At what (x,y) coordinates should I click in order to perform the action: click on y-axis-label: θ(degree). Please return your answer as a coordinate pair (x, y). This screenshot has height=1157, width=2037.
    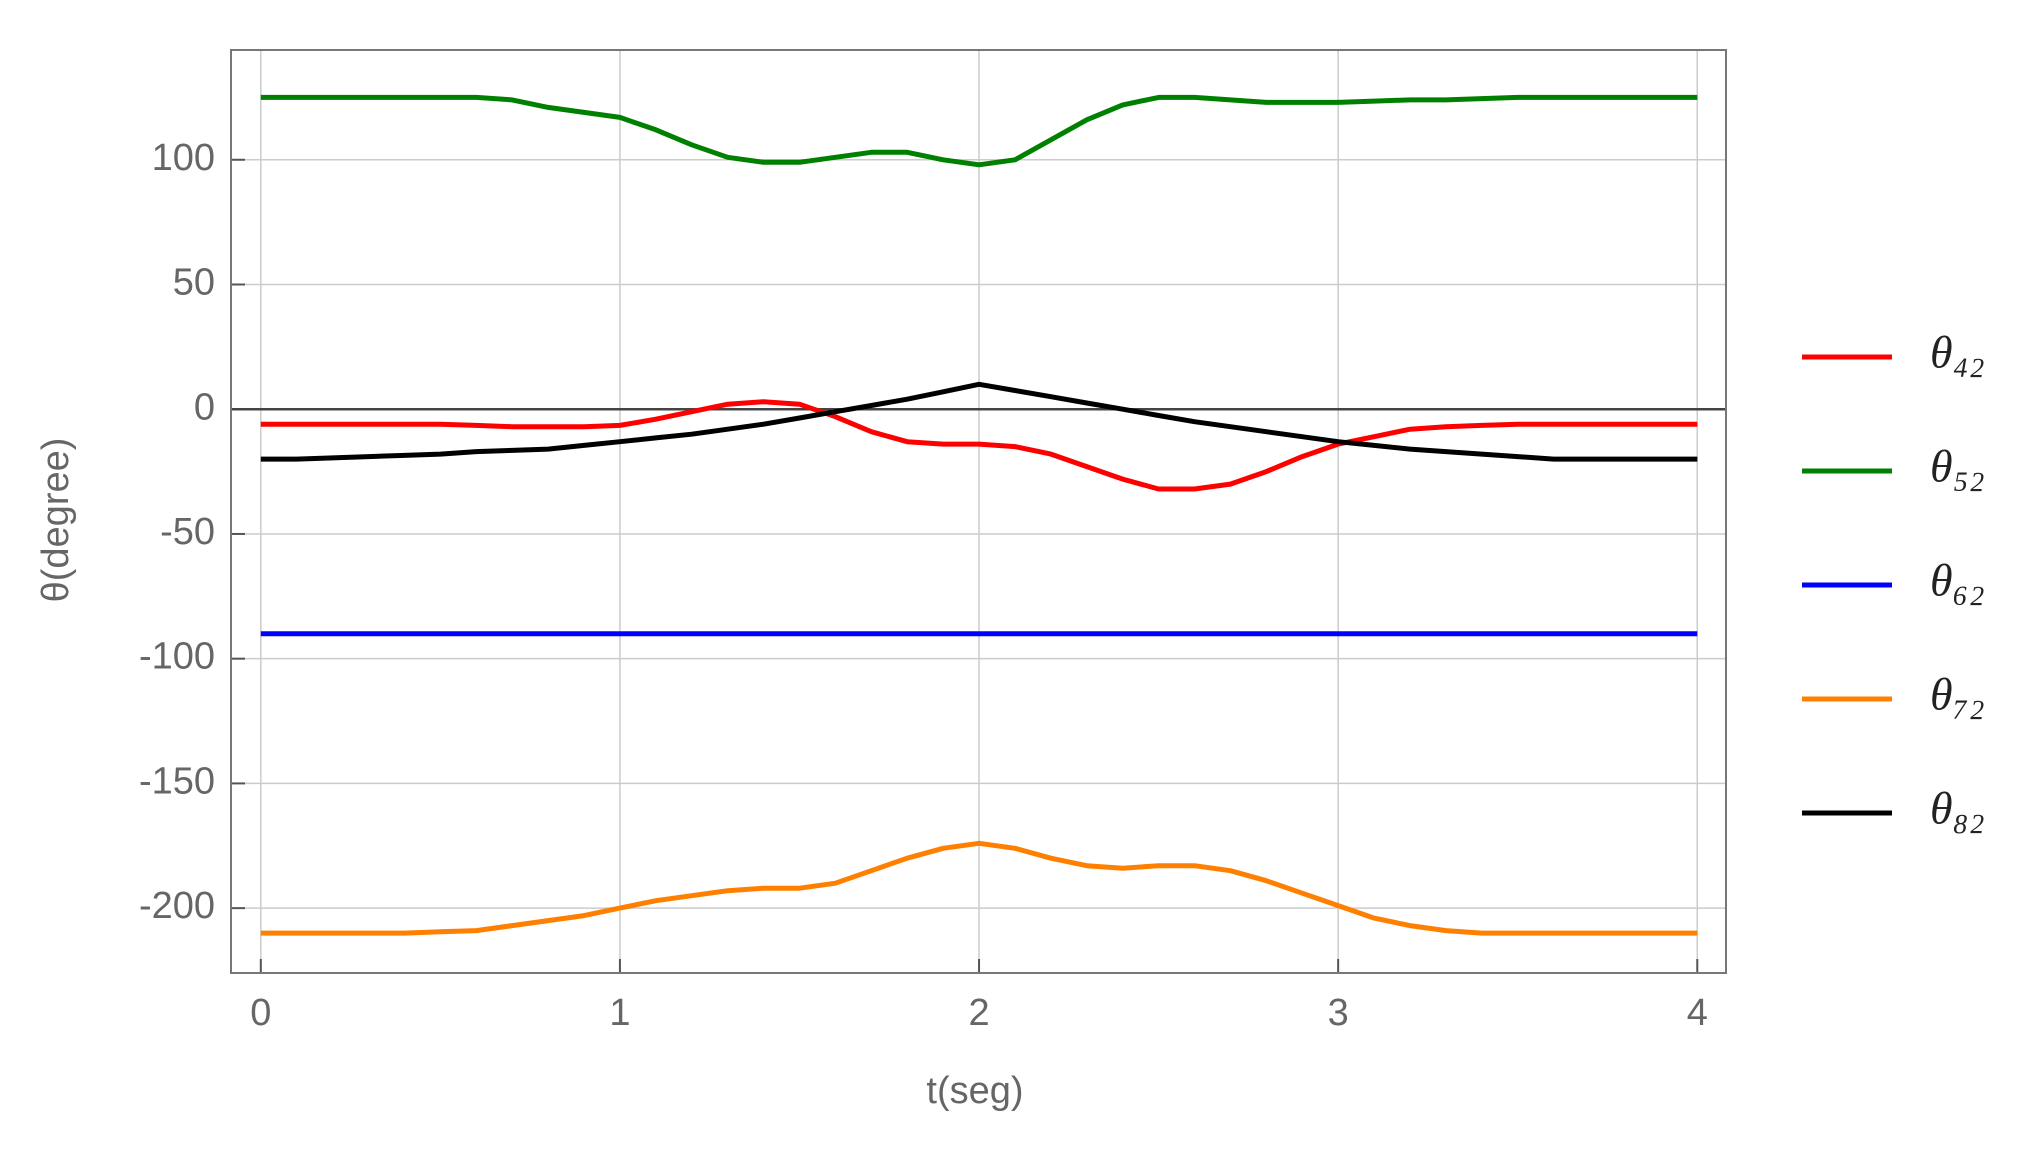
    Looking at the image, I should click on (56, 520).